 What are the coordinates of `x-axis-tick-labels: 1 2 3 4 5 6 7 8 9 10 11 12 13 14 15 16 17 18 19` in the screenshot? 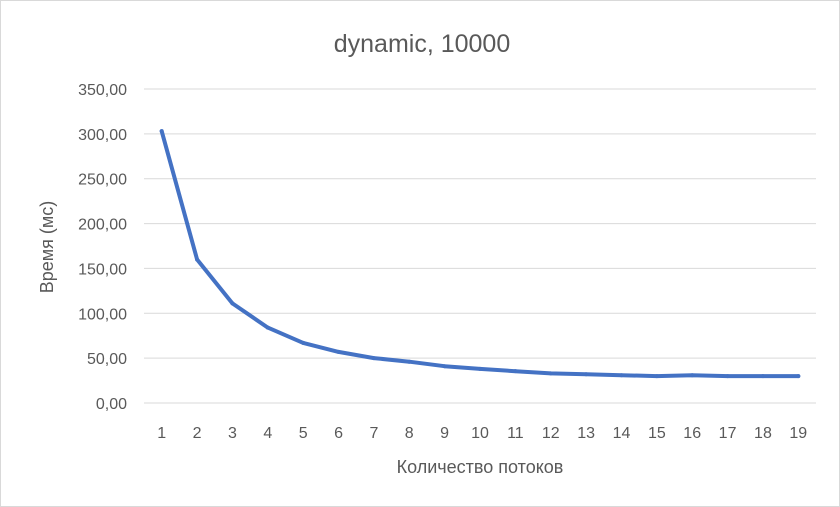 It's located at (482, 433).